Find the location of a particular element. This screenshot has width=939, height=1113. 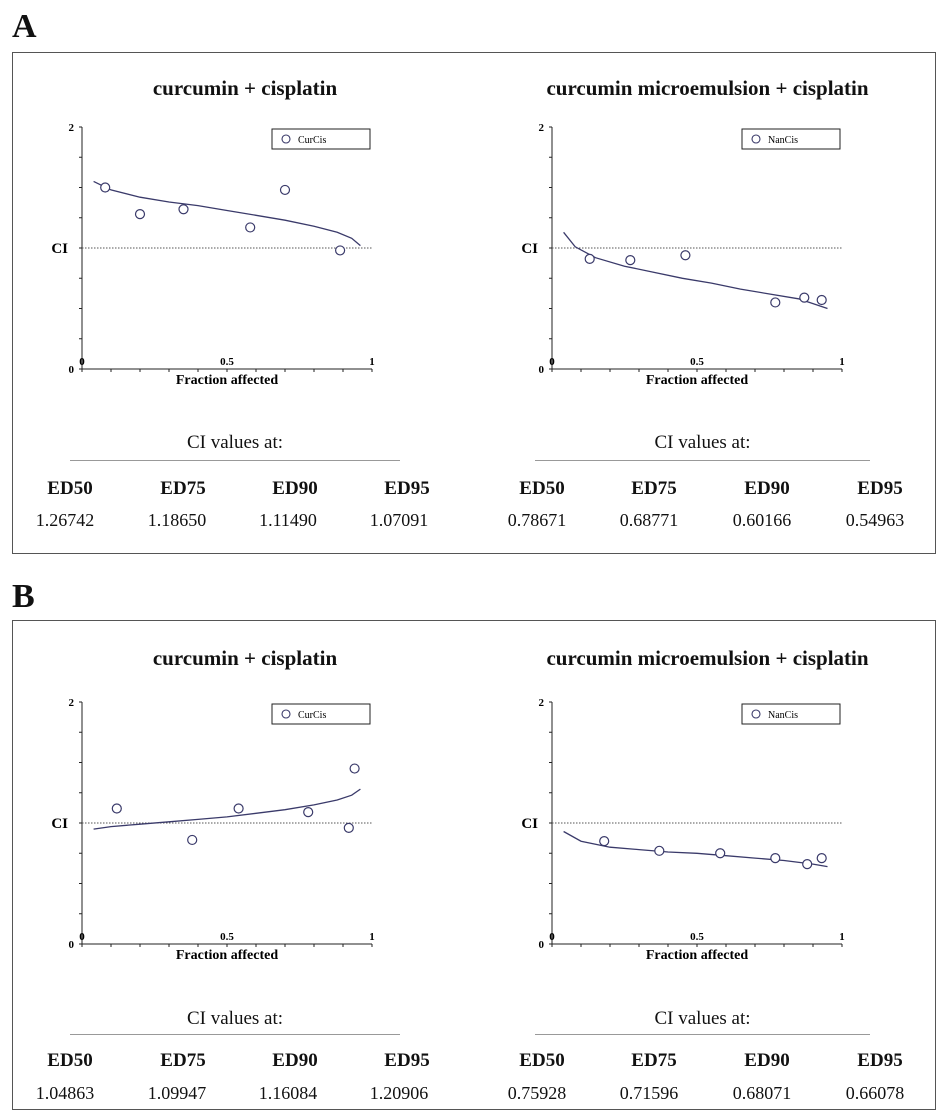

ed95-value: 0.66078 is located at coordinates (875, 1093).